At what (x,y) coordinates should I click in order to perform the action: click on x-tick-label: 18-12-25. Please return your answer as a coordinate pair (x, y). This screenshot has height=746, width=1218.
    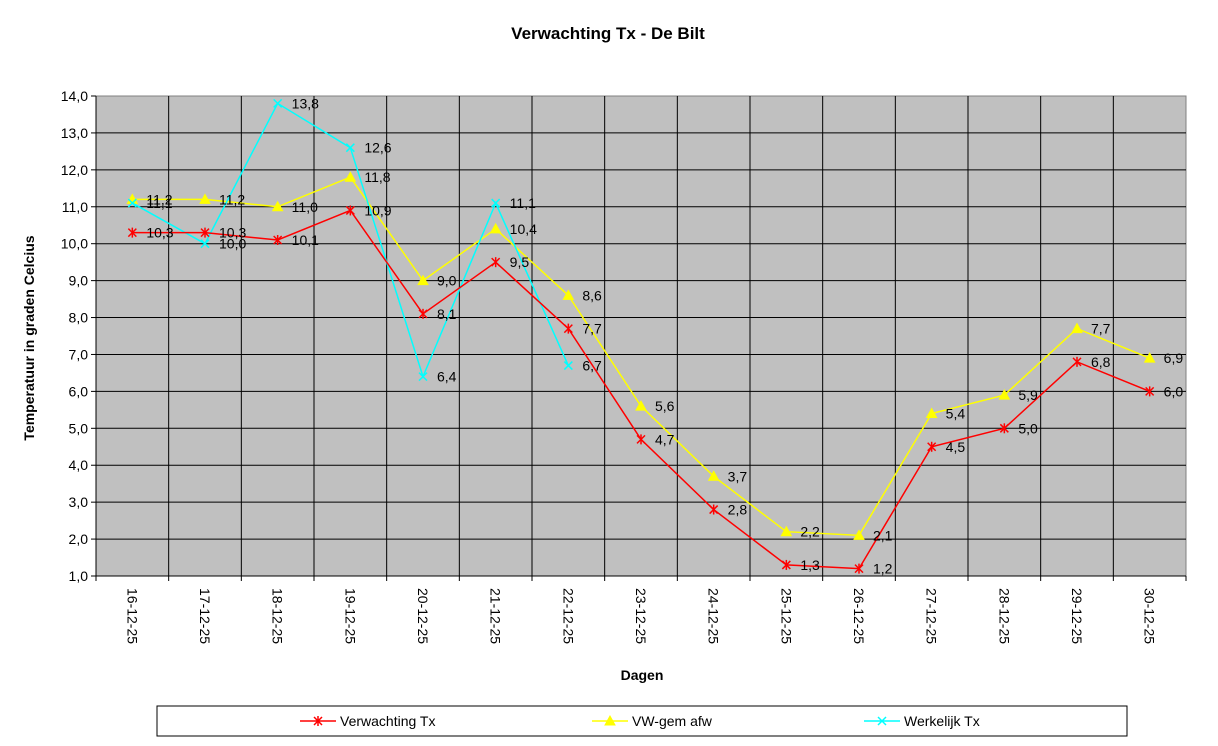
    Looking at the image, I should click on (278, 616).